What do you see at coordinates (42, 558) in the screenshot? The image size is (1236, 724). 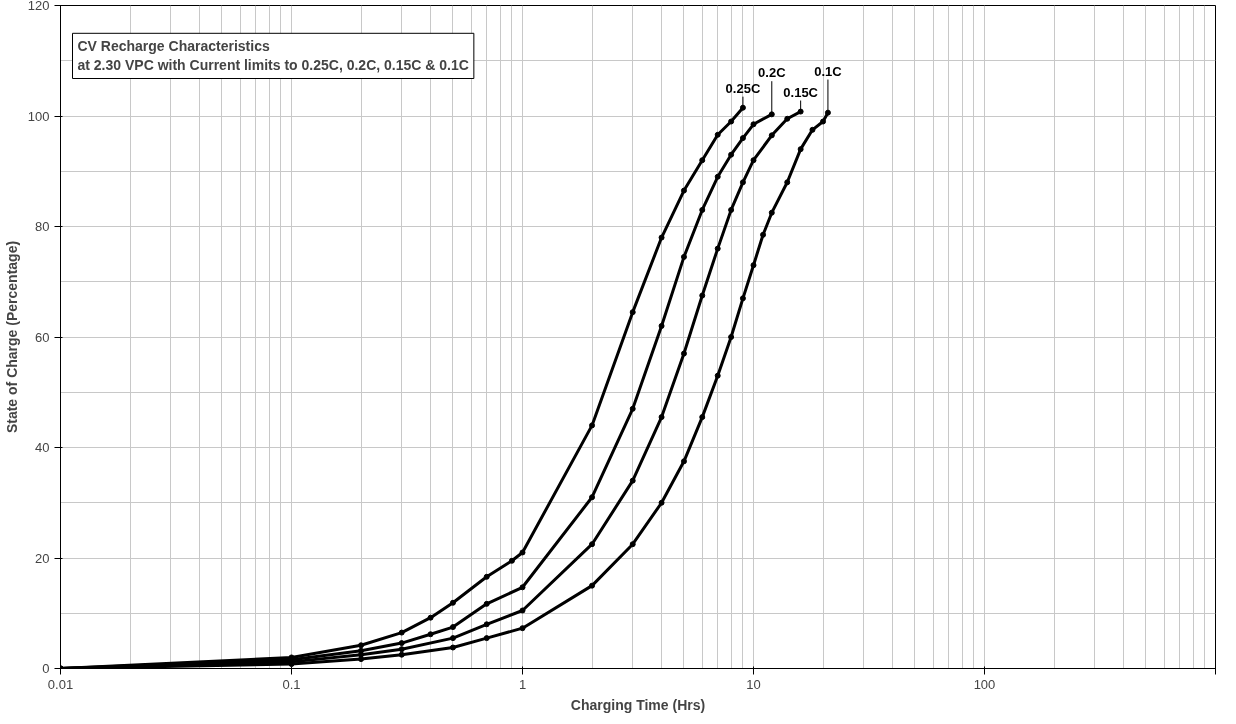 I see `y-tick-label: 20` at bounding box center [42, 558].